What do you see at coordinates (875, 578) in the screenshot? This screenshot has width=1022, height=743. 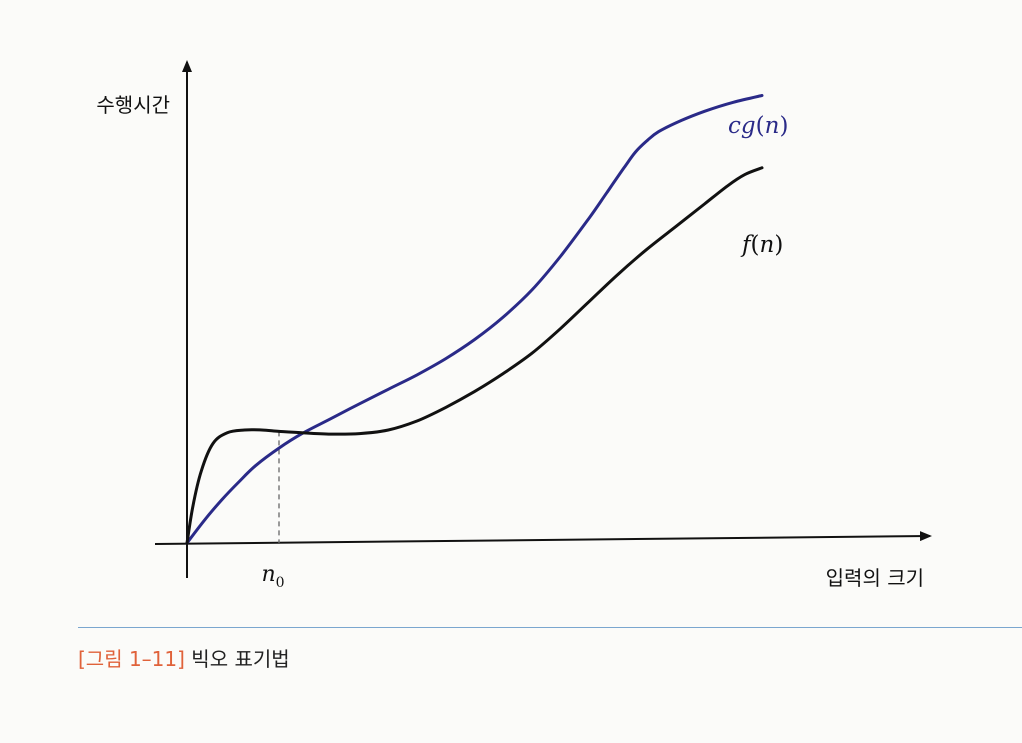 I see `x-axis-label: 입력의 크기` at bounding box center [875, 578].